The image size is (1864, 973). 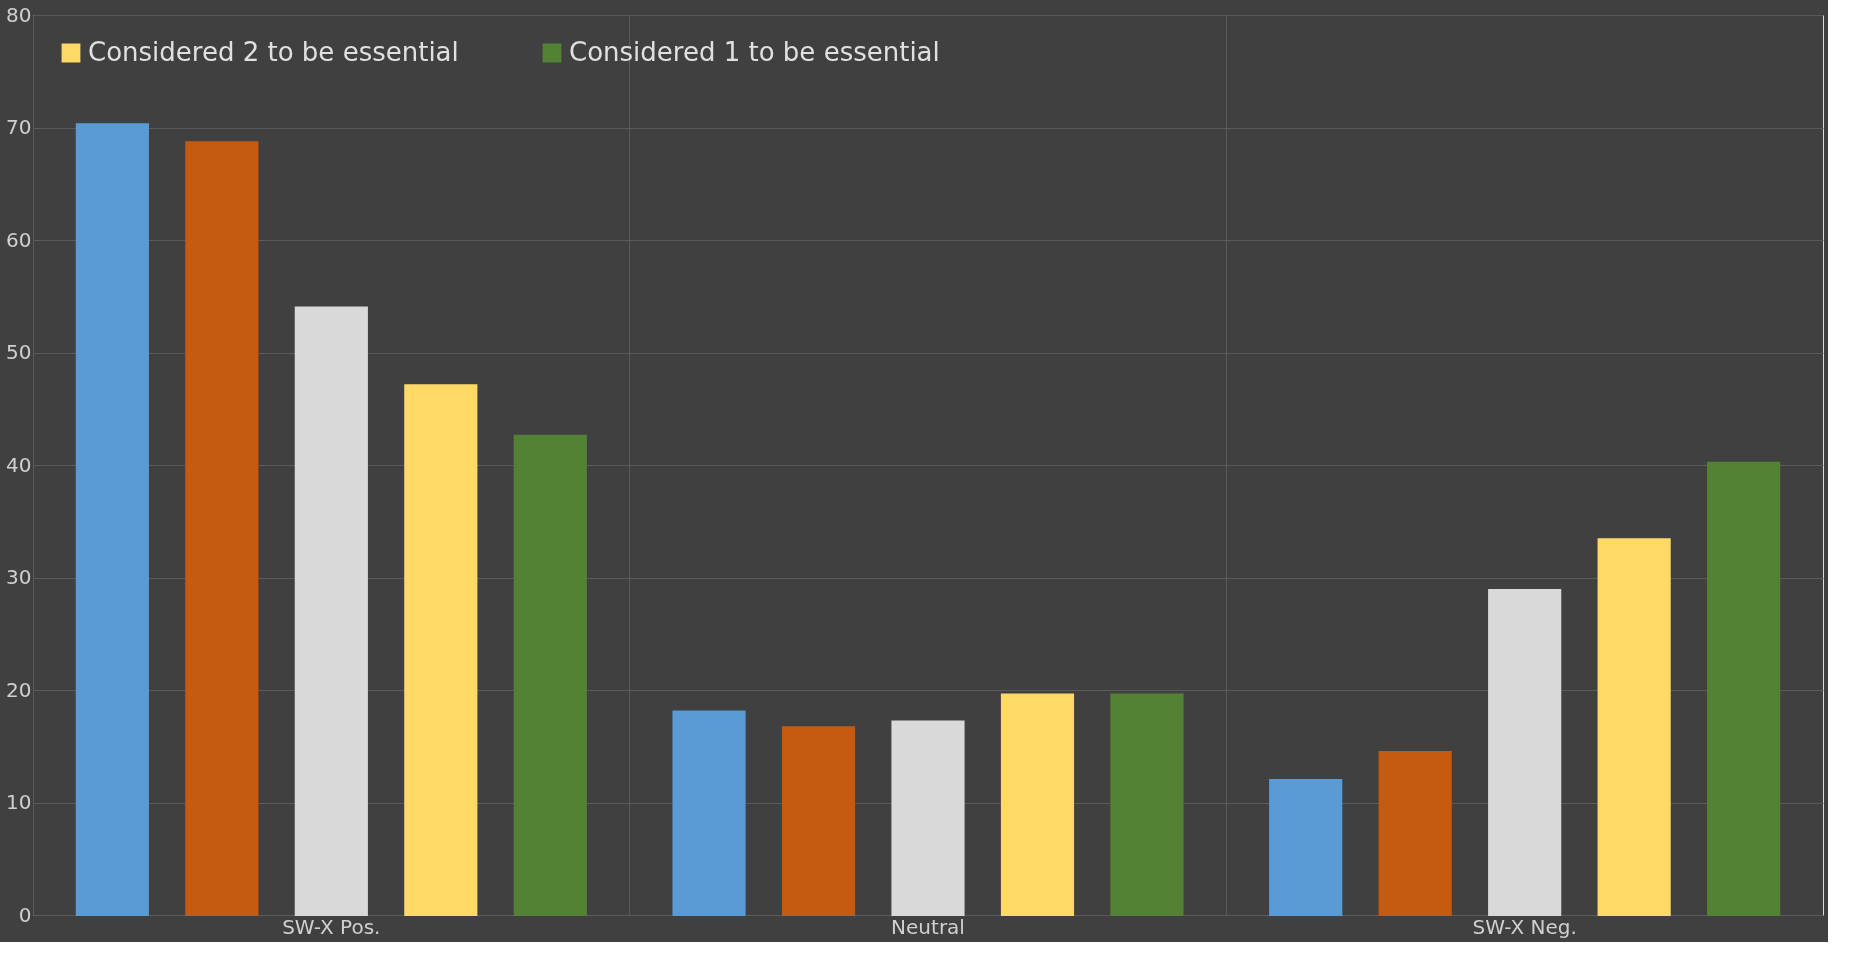 I want to click on y-tick-label: 40, so click(x=19, y=464).